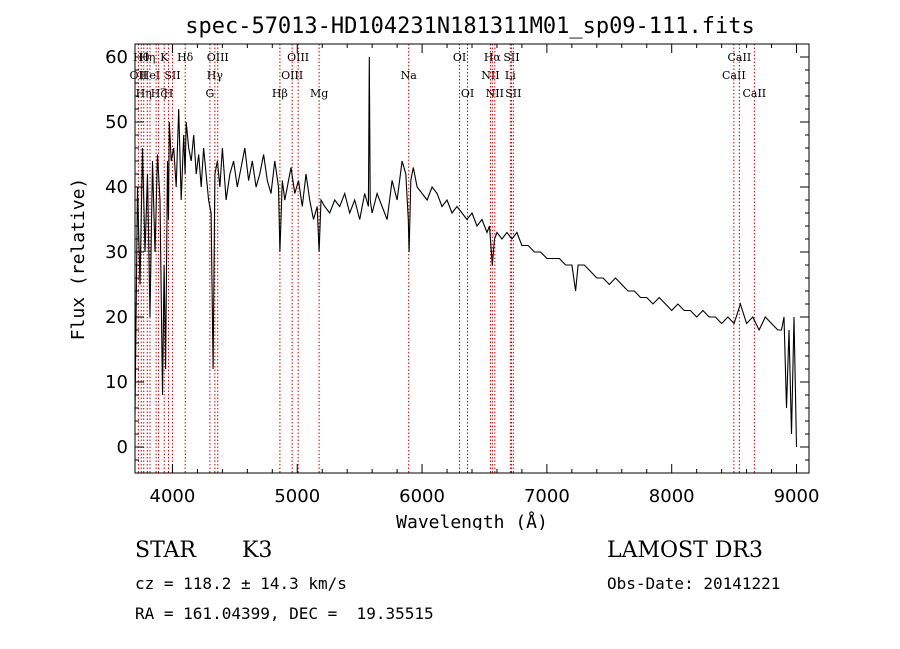  Describe the element at coordinates (685, 550) in the screenshot. I see `survey-name: LAMOST DR3` at that location.